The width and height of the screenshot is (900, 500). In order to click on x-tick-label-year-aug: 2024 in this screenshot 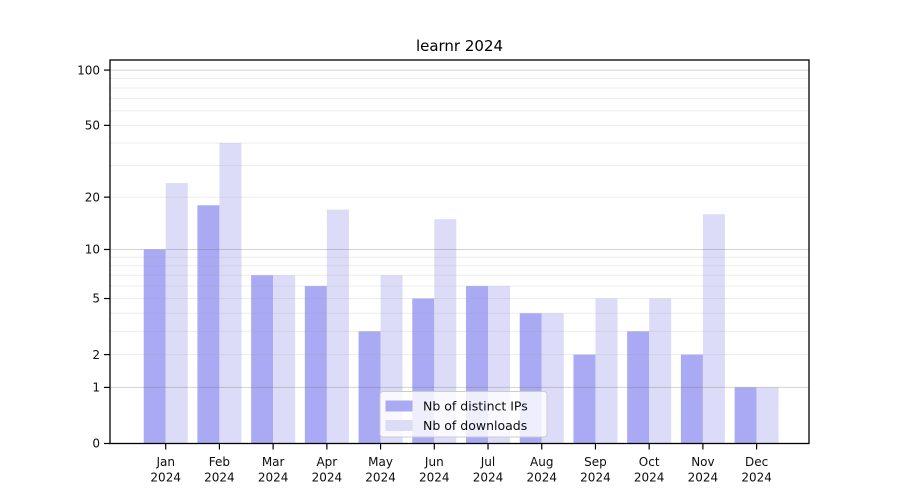, I will do `click(541, 478)`.